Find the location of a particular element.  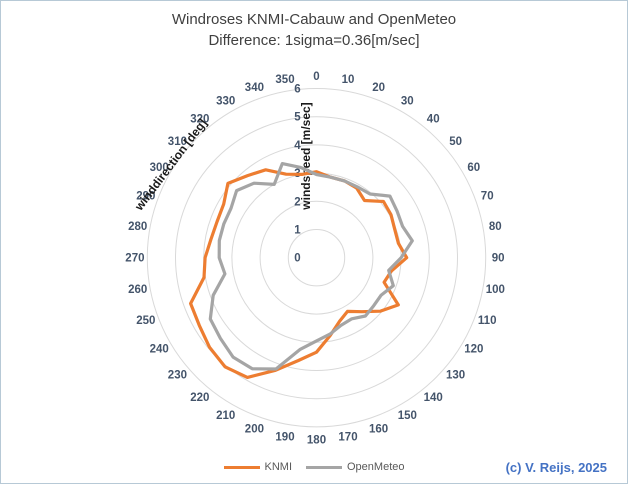

openmeteo-line-swatch is located at coordinates (324, 467).